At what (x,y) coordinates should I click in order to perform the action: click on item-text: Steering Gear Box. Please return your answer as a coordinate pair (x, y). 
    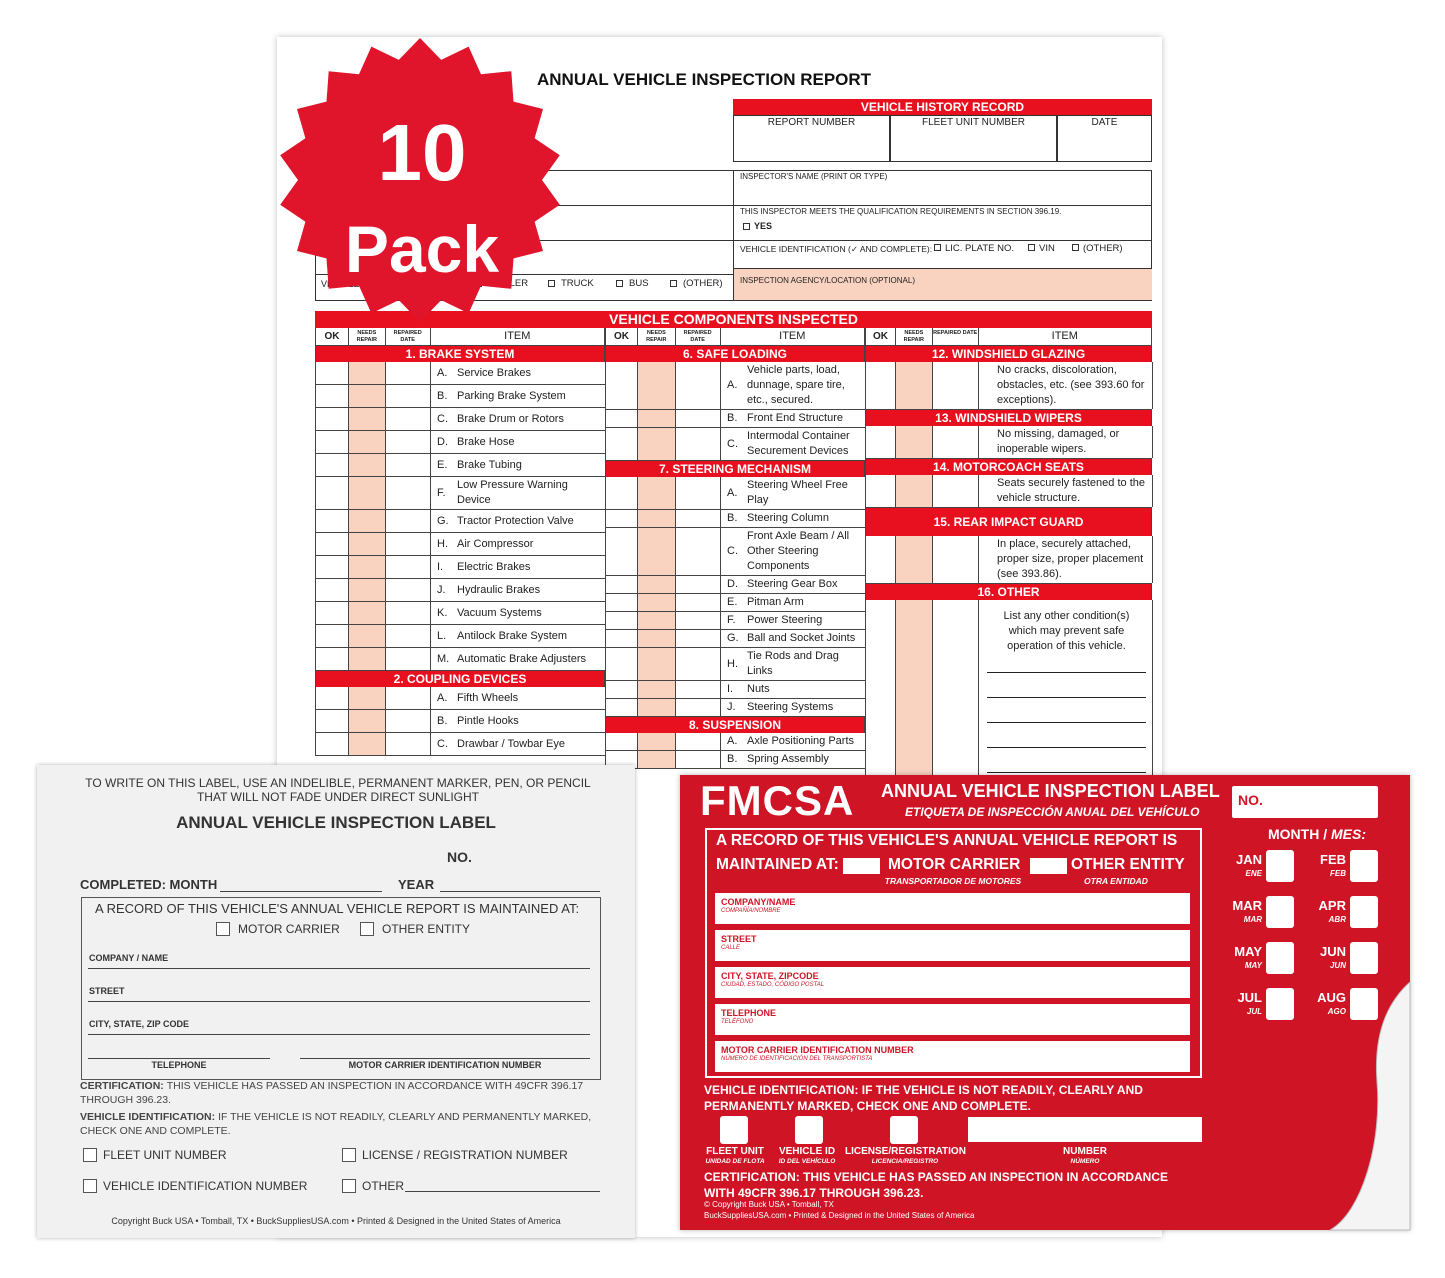
    Looking at the image, I should click on (792, 584).